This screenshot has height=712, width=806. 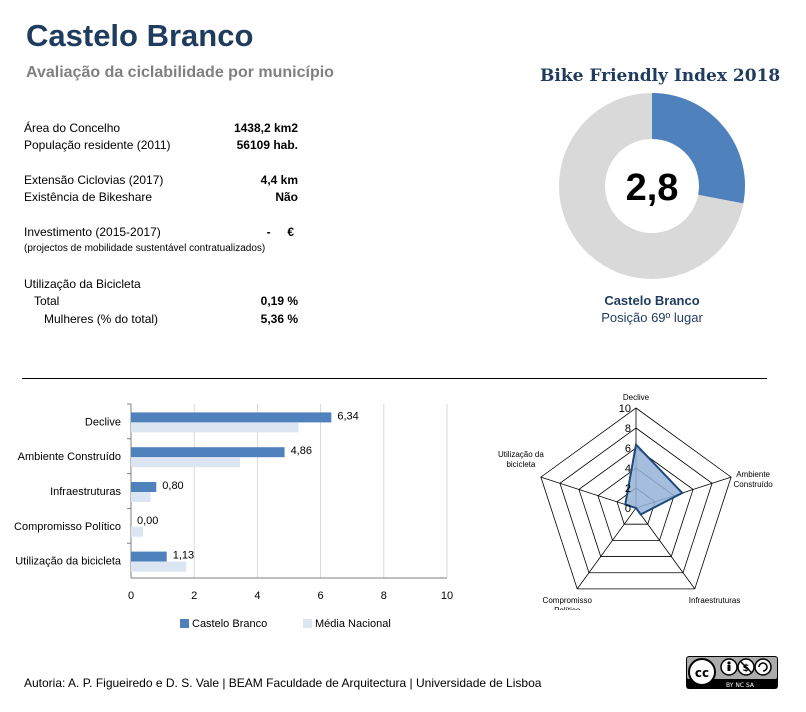 I want to click on svg-text: cc, so click(x=702, y=673).